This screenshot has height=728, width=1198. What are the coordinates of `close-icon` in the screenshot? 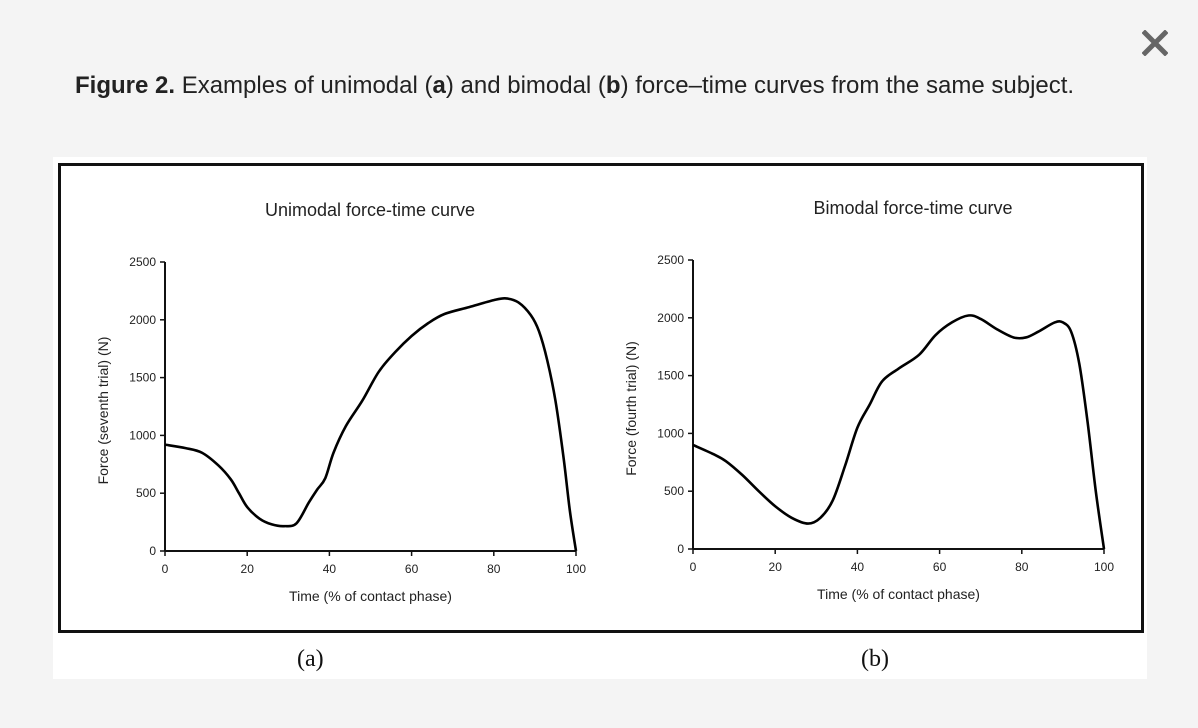 It's located at (1155, 43).